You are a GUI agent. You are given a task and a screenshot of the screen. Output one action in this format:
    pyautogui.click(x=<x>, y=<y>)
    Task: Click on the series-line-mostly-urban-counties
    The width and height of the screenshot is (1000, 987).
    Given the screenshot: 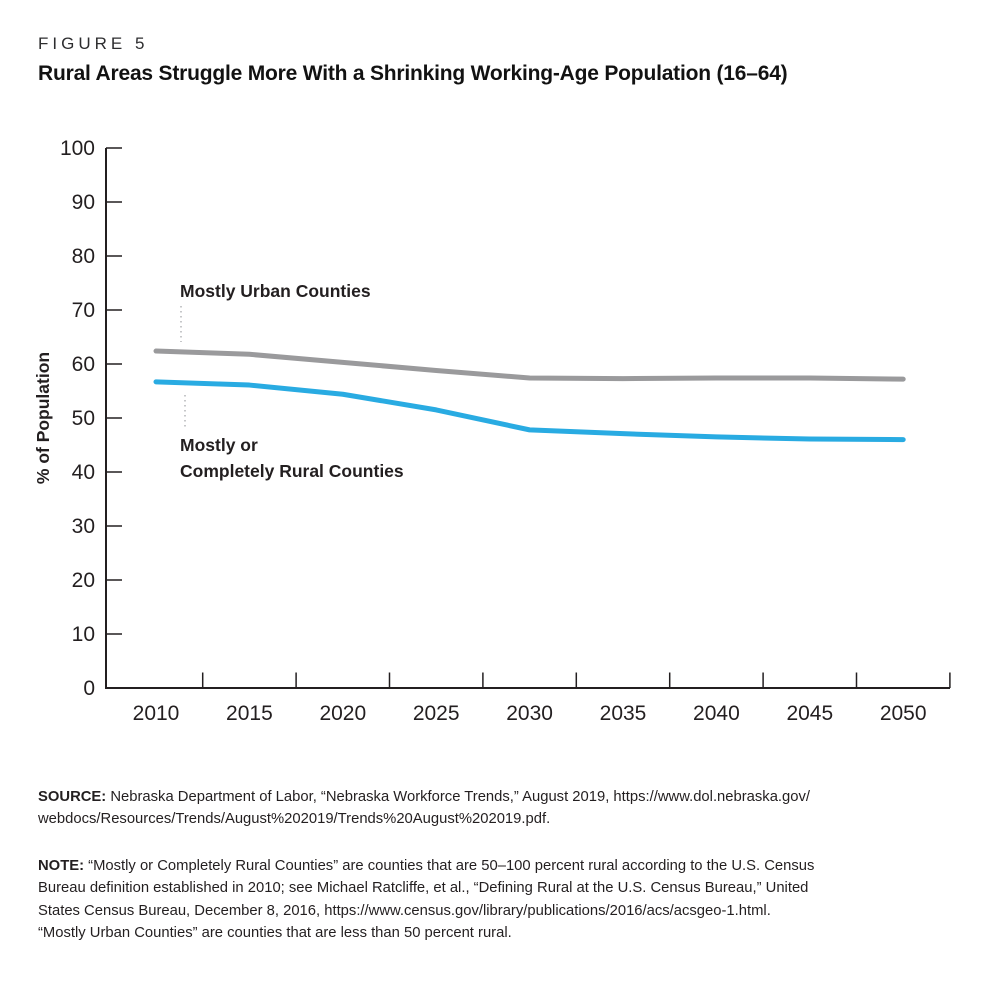 What is the action you would take?
    pyautogui.click(x=529, y=365)
    